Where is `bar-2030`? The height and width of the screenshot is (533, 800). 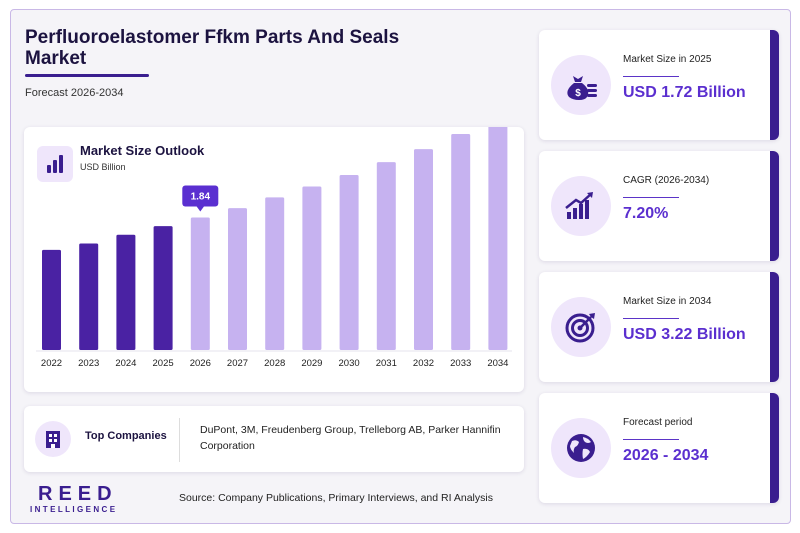
bar-2030 is located at coordinates (349, 262).